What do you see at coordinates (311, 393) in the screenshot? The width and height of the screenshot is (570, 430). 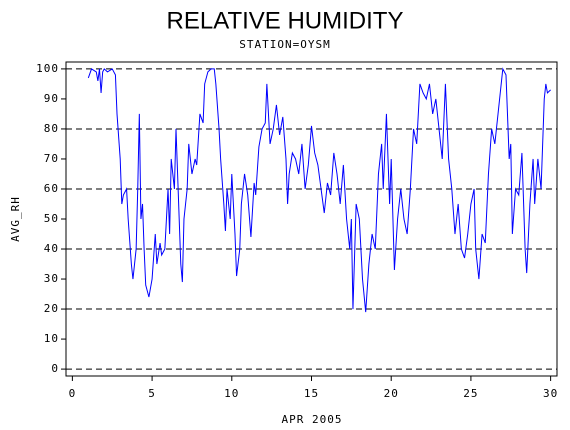 I see `x-tick-label: 15` at bounding box center [311, 393].